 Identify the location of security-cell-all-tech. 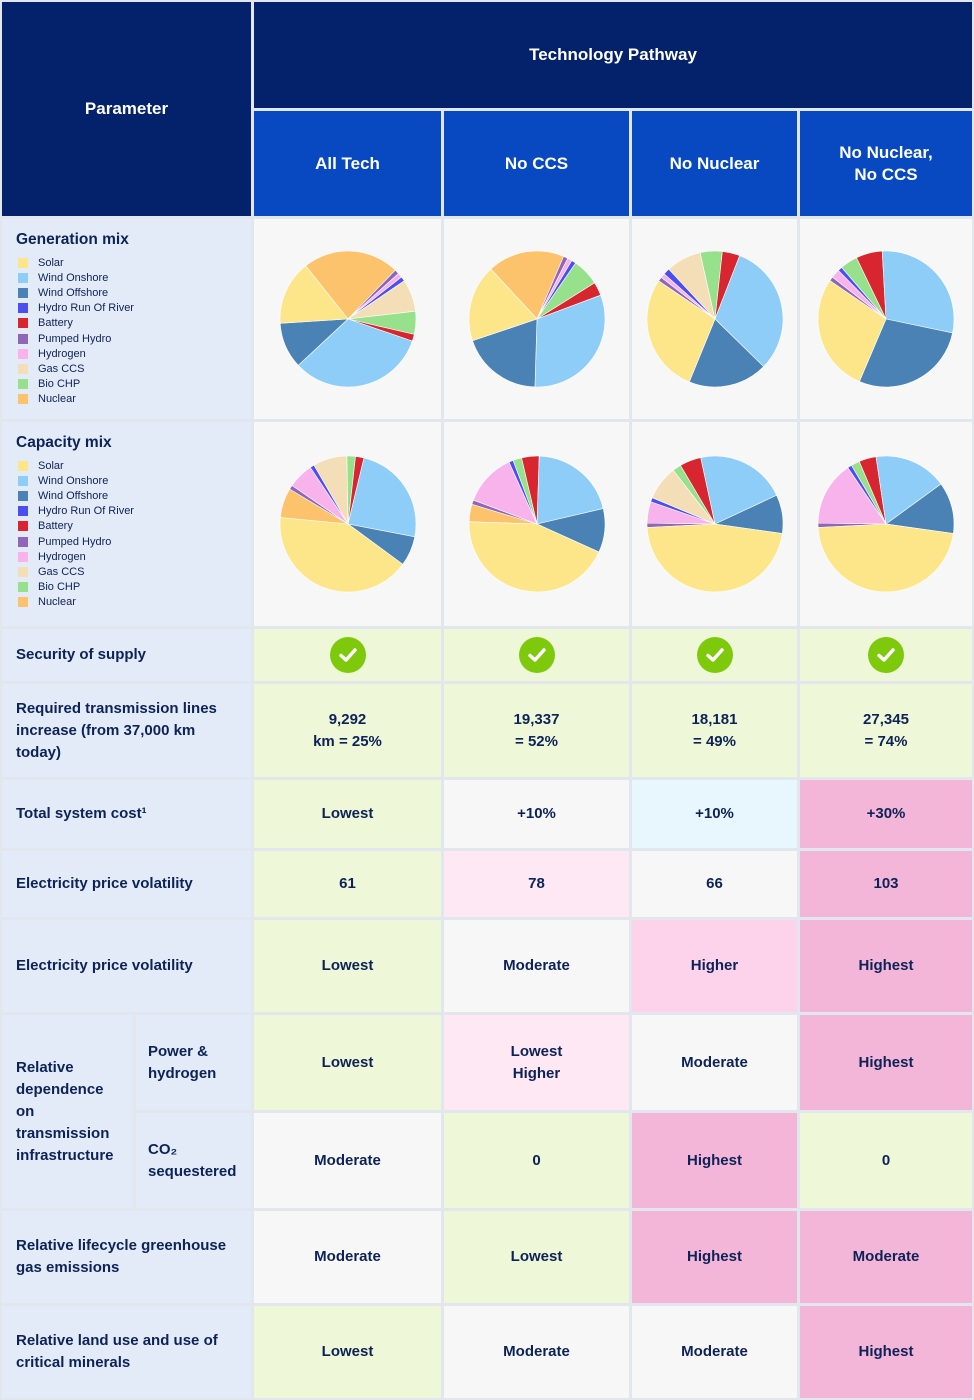
(347, 655).